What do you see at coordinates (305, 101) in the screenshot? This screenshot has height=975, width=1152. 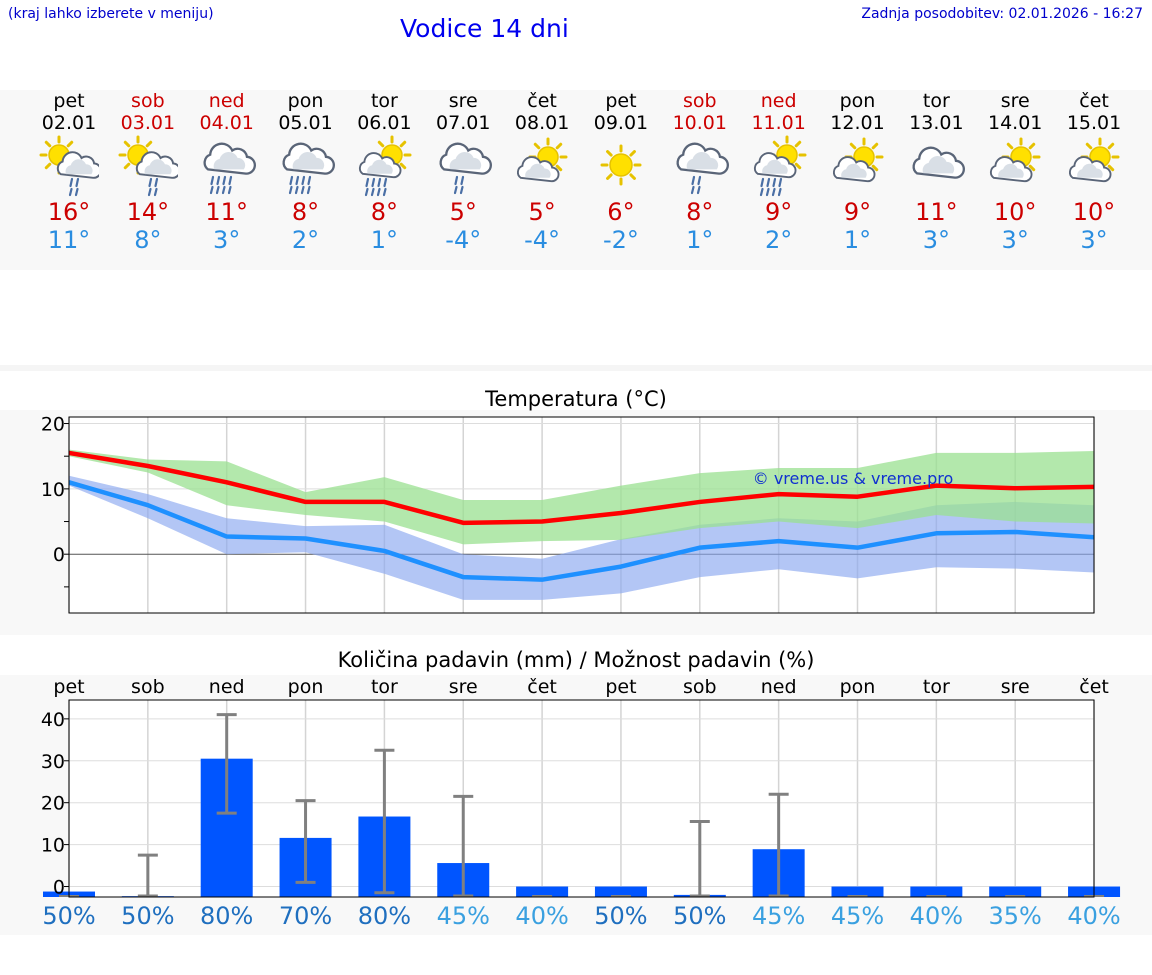 I see `day-name: pon` at bounding box center [305, 101].